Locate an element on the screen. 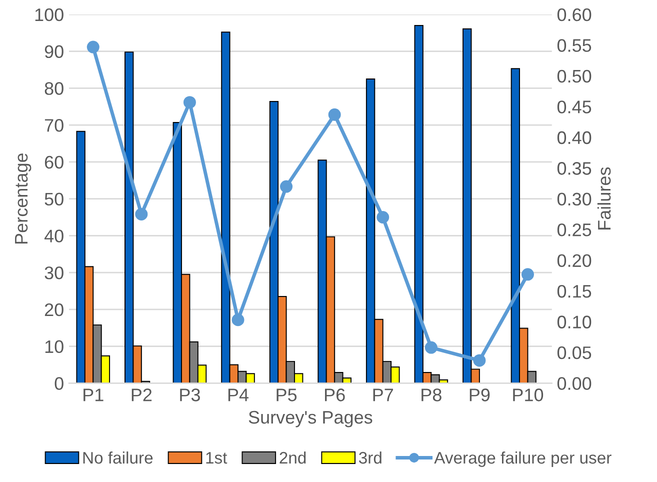 The width and height of the screenshot is (657, 482). y2-tick-label: 0.05 is located at coordinates (574, 353).